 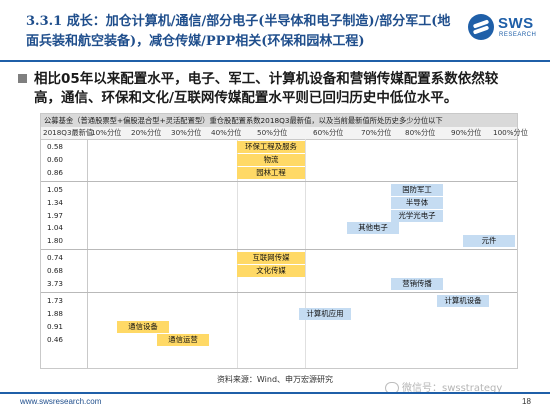 I want to click on coefficient-value: 0.58, so click(x=55, y=146).